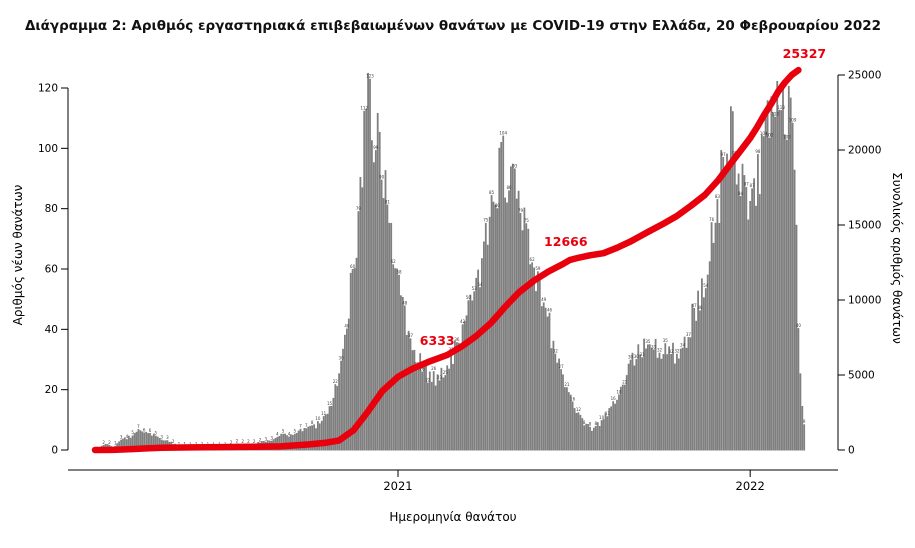  What do you see at coordinates (683, 345) in the screenshot?
I see `bar-value-label: 34` at bounding box center [683, 345].